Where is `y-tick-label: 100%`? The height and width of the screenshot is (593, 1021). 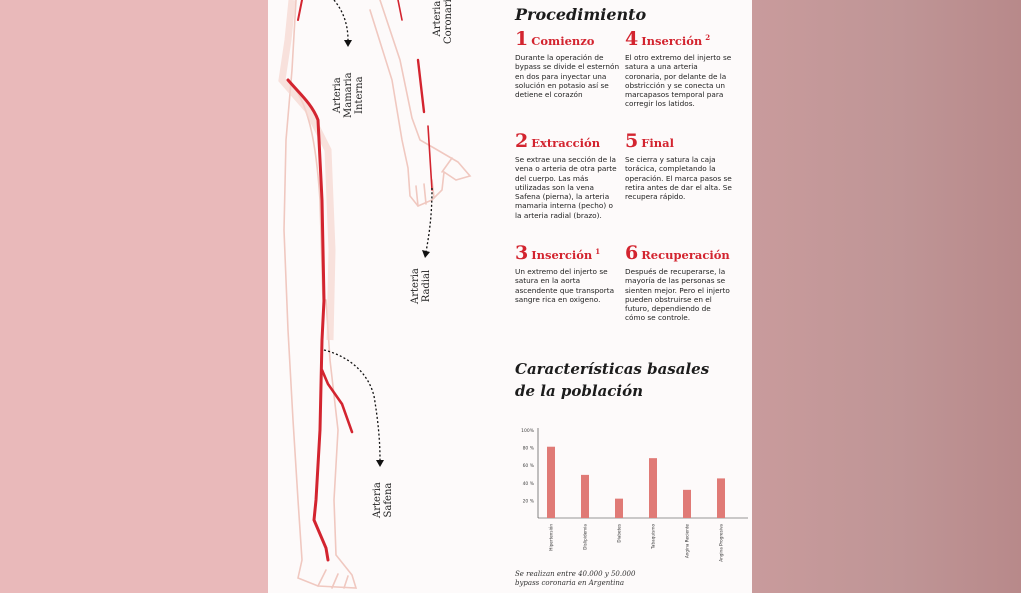
y-tick-label: 100% is located at coordinates (528, 431).